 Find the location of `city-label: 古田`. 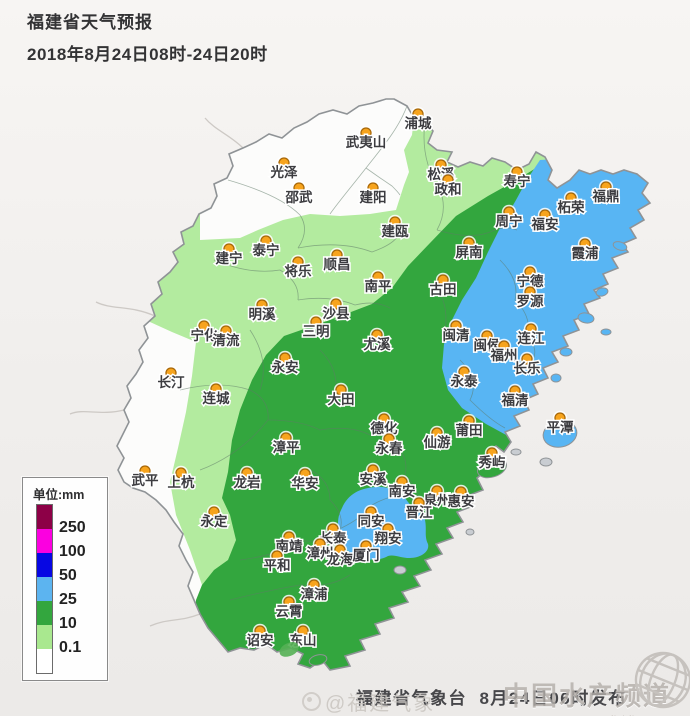

city-label: 古田 is located at coordinates (443, 289).